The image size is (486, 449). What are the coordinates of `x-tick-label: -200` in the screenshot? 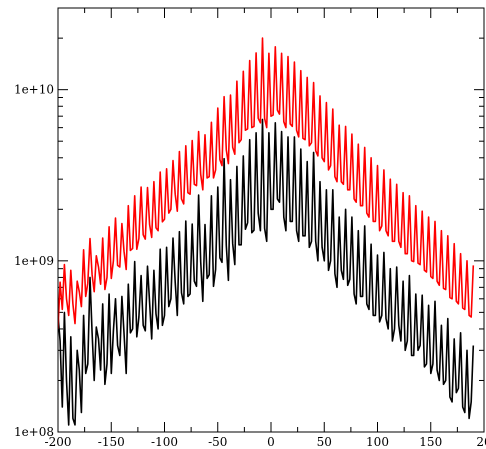 It's located at (58, 442).